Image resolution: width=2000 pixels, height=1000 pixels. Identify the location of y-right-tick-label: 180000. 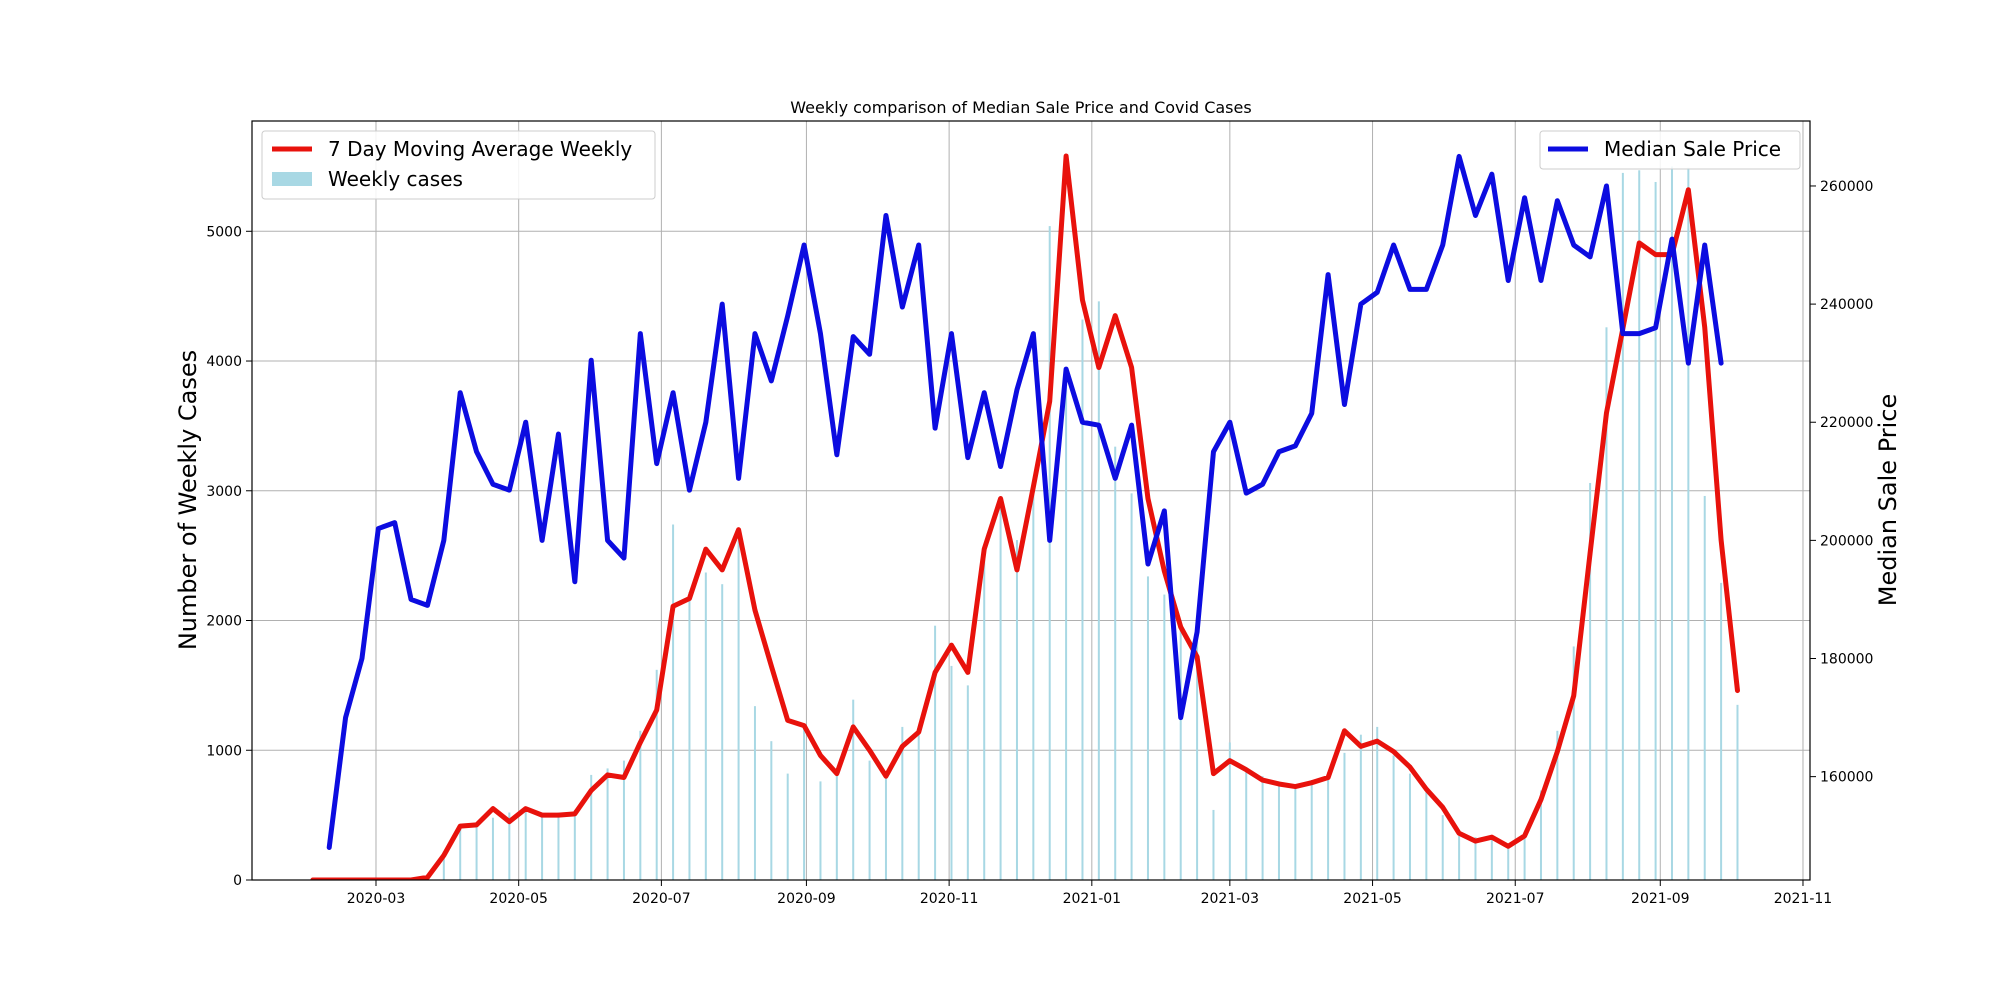
(1846, 660).